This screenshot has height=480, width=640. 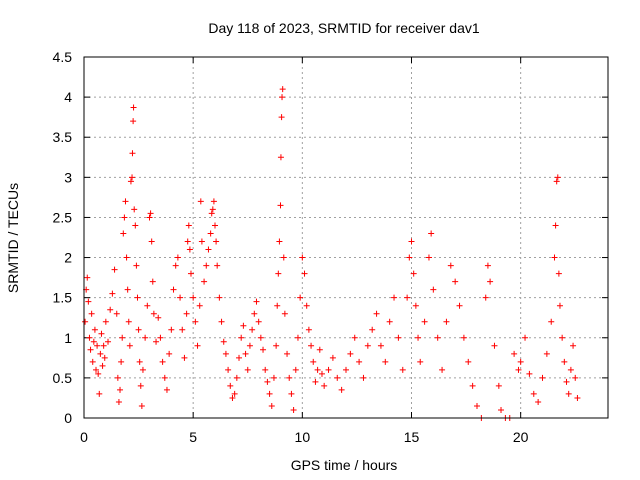 I want to click on y-tick-label: 4, so click(x=68, y=97).